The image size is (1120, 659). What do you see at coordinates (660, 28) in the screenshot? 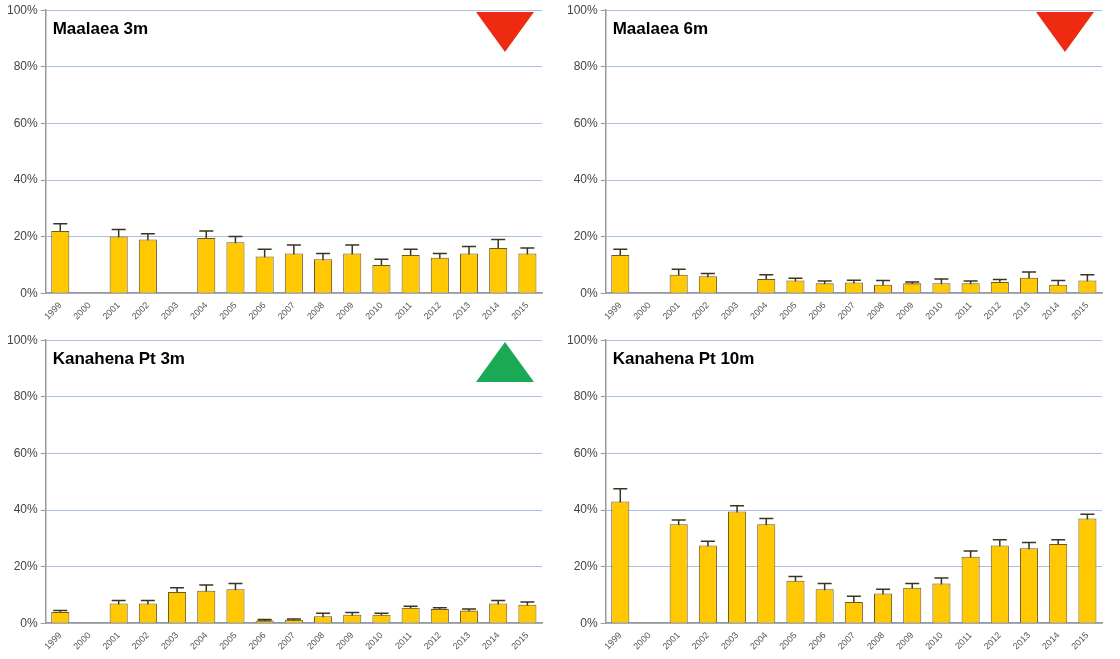
I see `text: Maalaea 6m` at bounding box center [660, 28].